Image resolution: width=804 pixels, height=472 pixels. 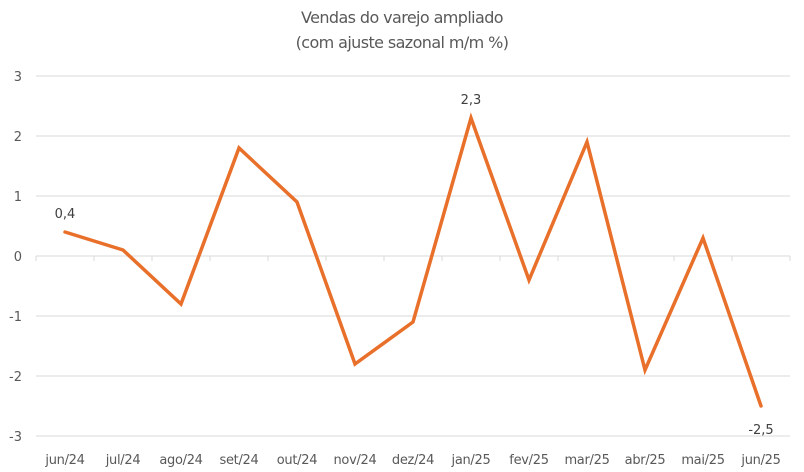 I want to click on y-tick-label: -2, so click(x=15, y=377).